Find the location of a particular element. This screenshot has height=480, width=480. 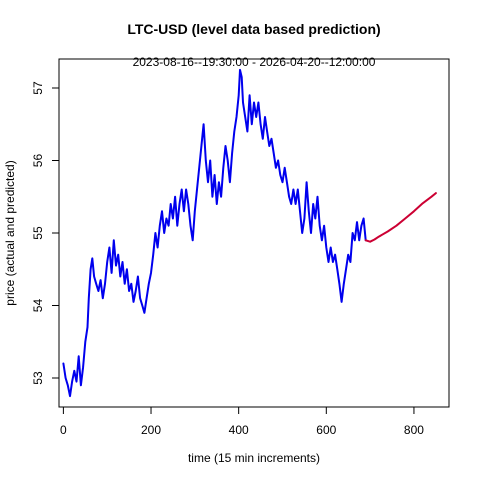

x-tick-label: 0 is located at coordinates (63, 430).